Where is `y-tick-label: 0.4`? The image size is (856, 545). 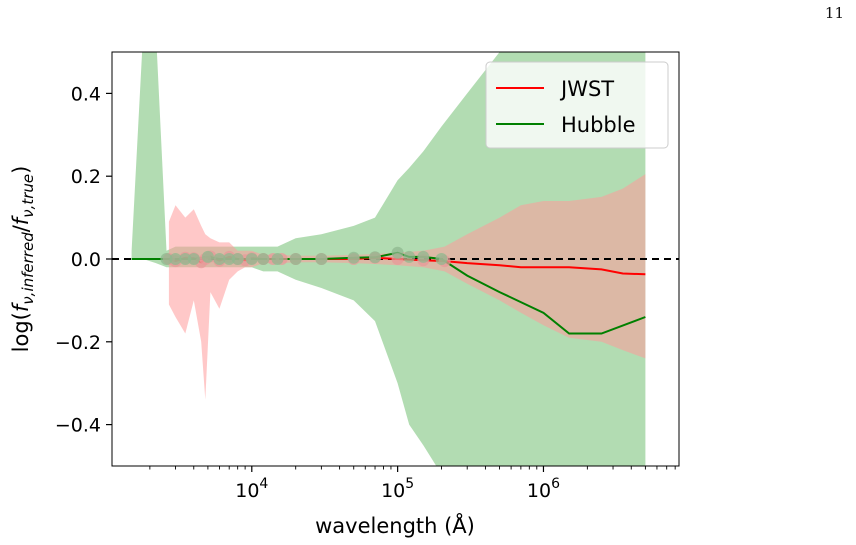
y-tick-label: 0.4 is located at coordinates (86, 94).